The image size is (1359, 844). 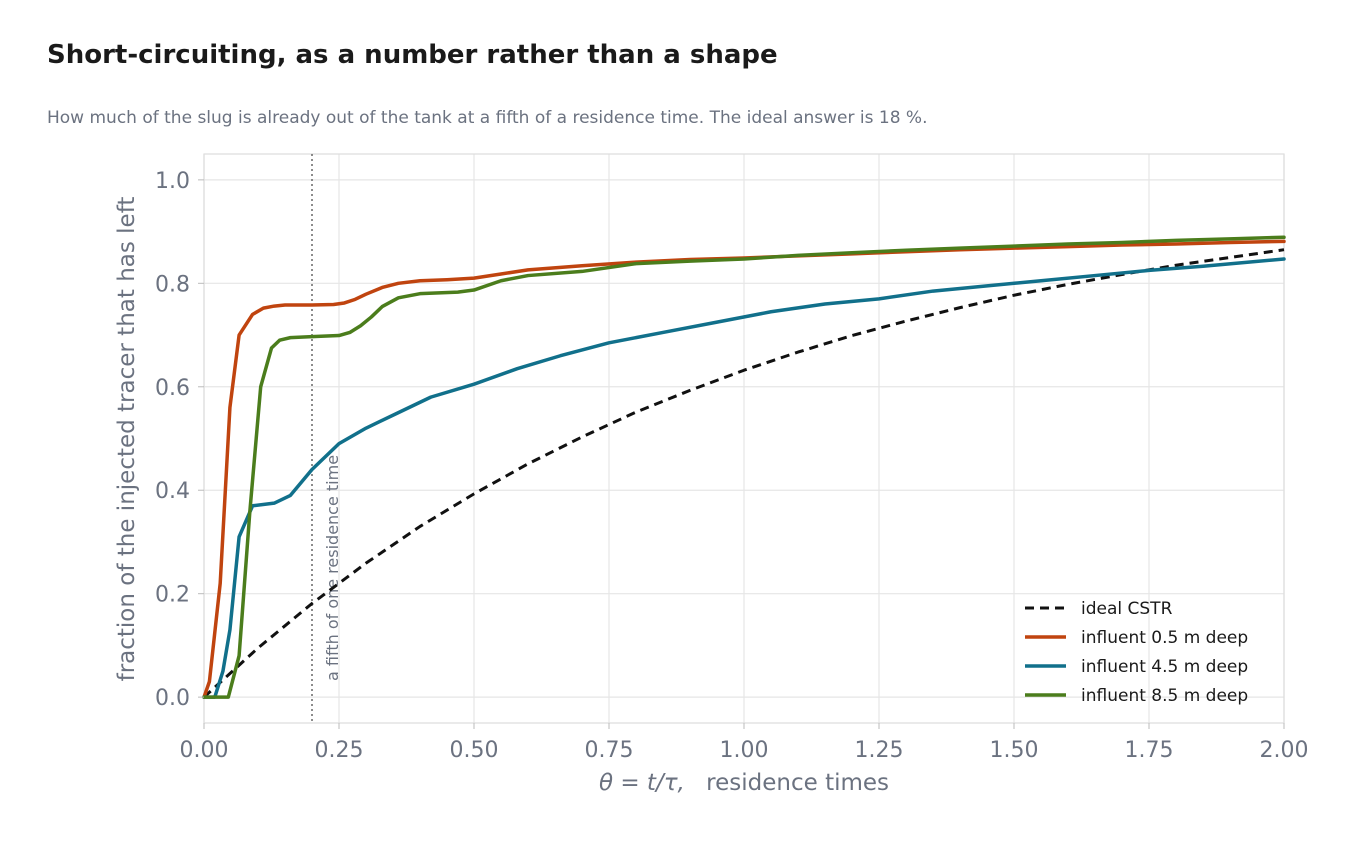 I want to click on legend-label-2: influent 4.5 m deep, so click(x=1164, y=667).